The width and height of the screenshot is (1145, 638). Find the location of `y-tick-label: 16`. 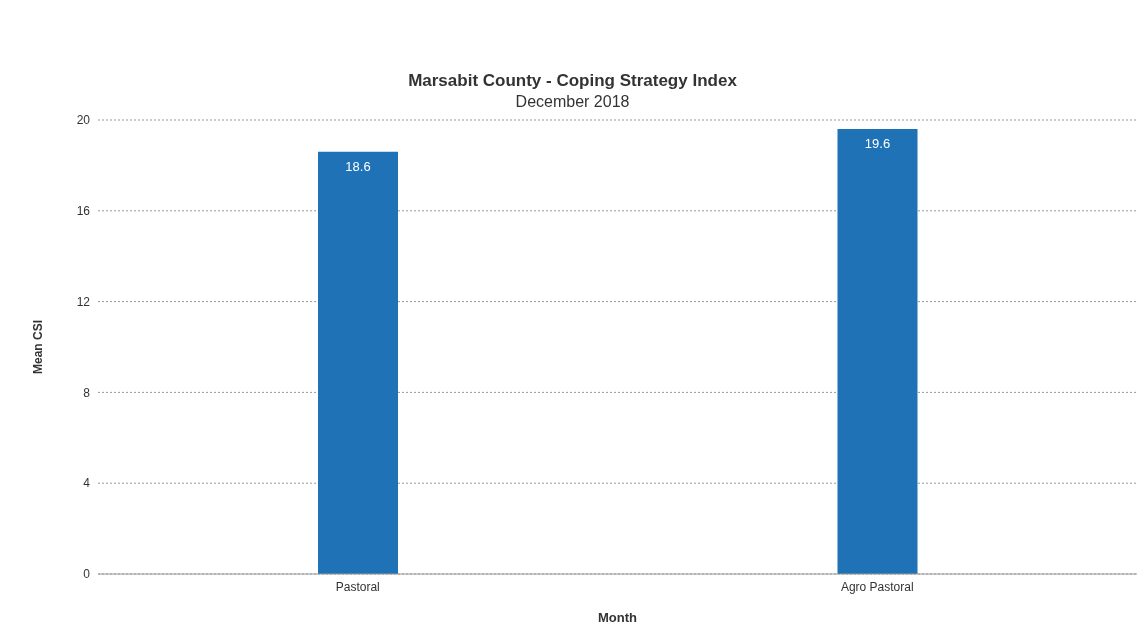

y-tick-label: 16 is located at coordinates (83, 211).